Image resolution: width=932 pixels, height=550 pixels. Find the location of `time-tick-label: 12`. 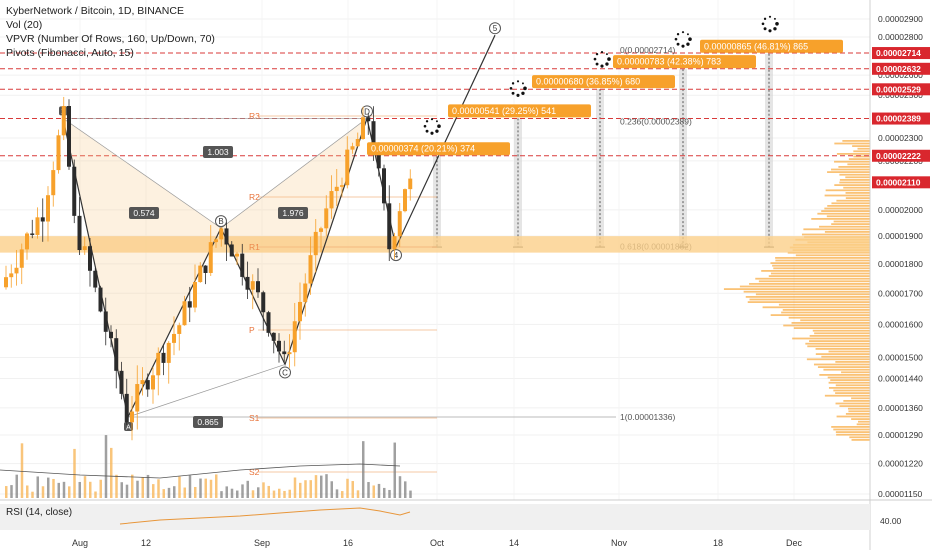

time-tick-label: 12 is located at coordinates (146, 543).